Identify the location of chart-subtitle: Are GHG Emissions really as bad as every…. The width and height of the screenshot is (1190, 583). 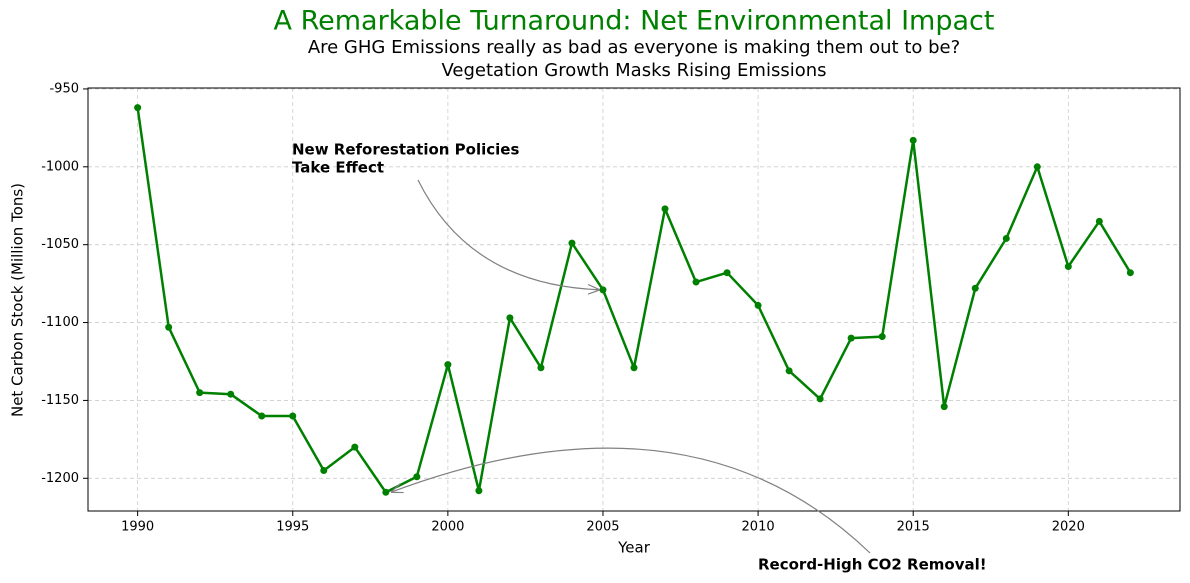
(634, 47).